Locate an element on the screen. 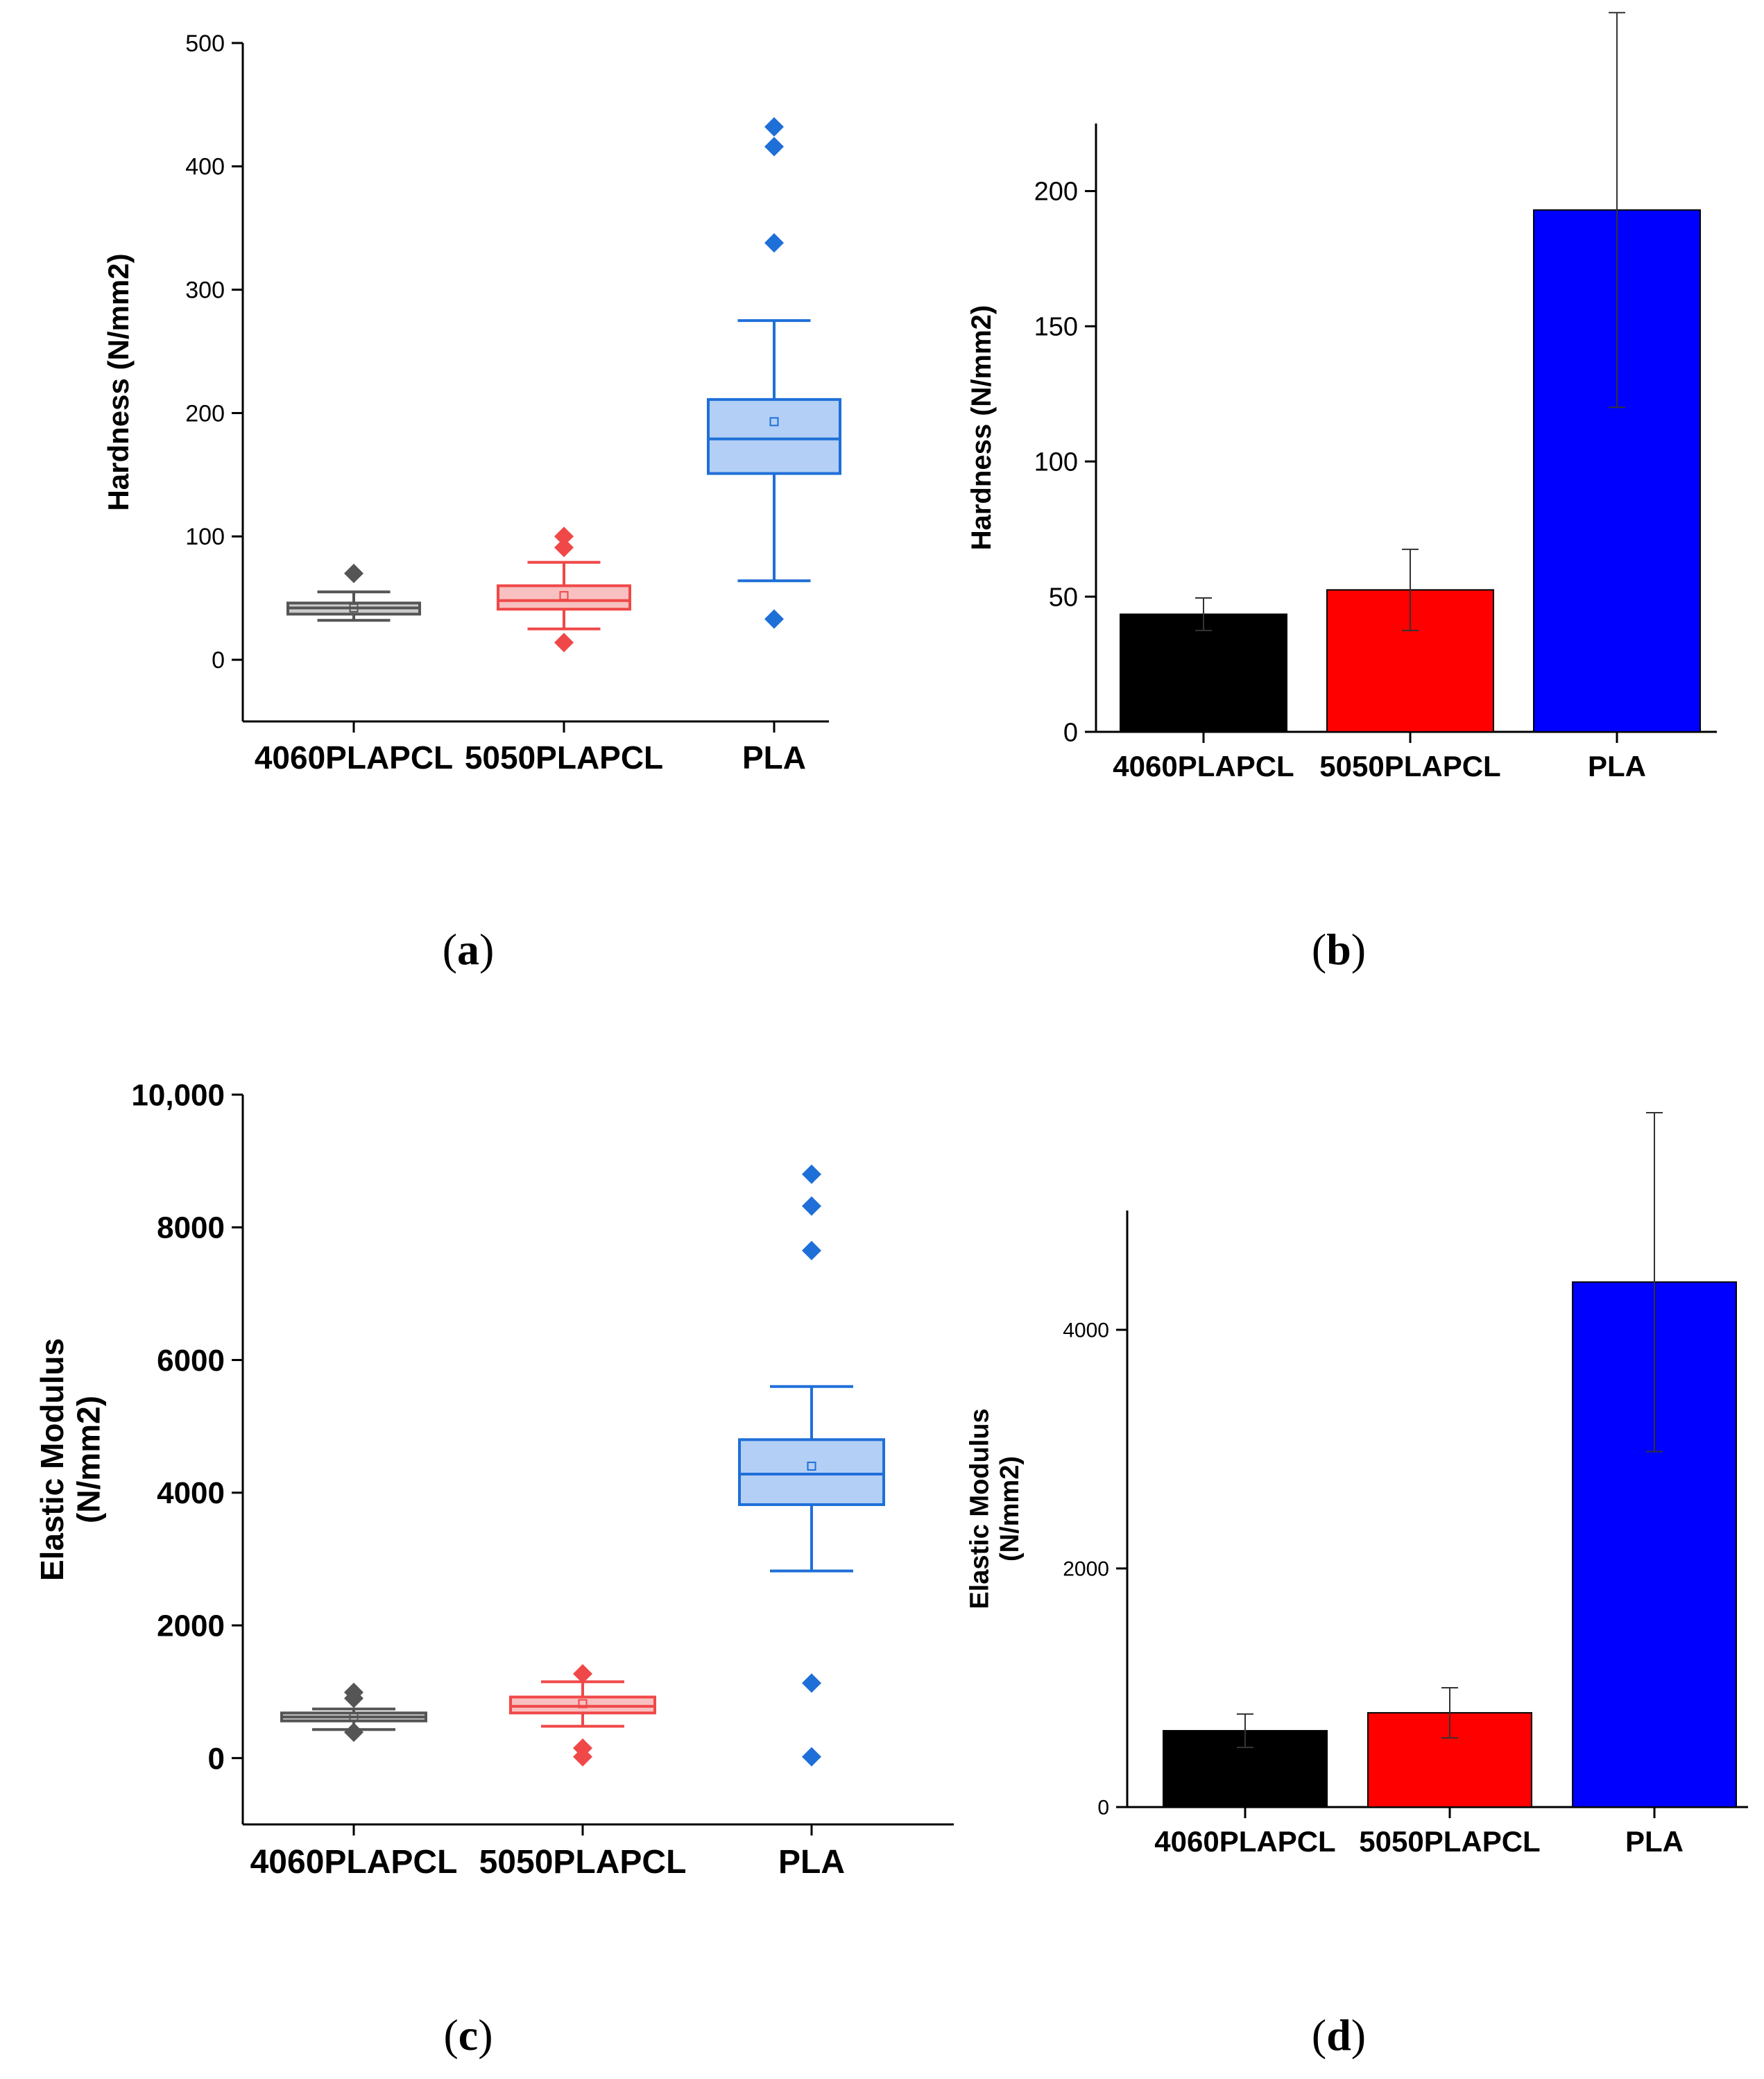 The width and height of the screenshot is (1764, 2079). caption-c-letter: c is located at coordinates (468, 2035).